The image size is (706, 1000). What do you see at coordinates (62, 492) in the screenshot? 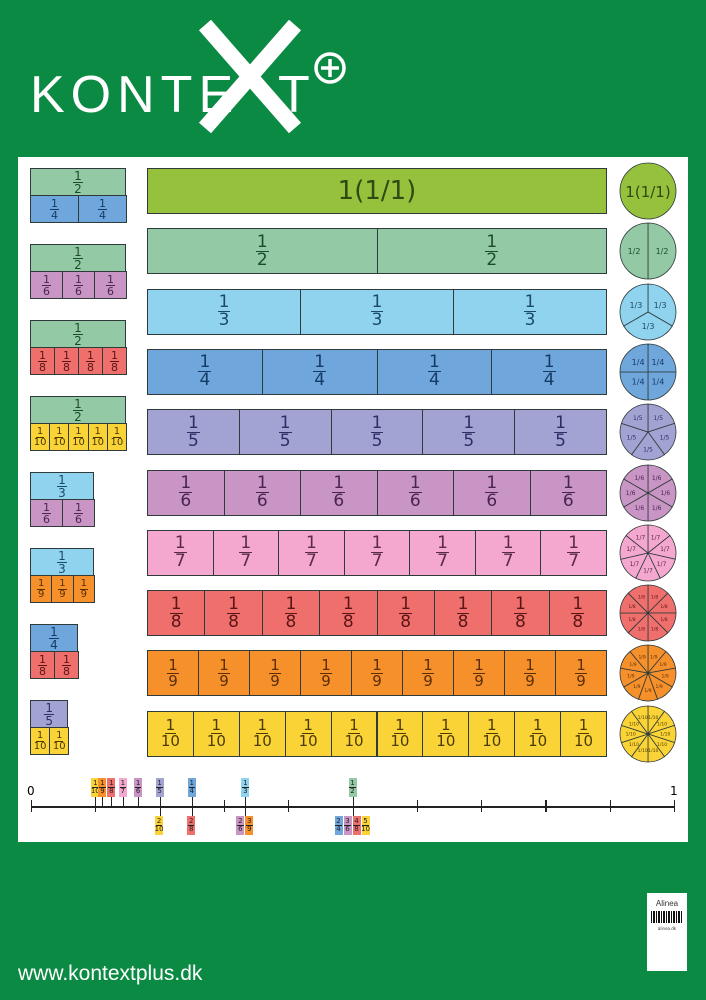
I see `denominator: 3` at bounding box center [62, 492].